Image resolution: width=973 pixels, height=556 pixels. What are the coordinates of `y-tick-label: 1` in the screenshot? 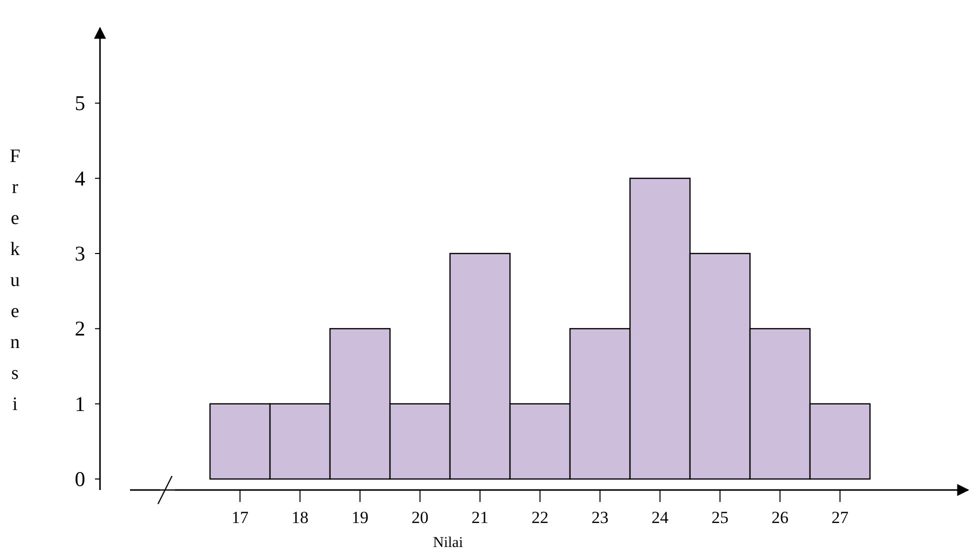 It's located at (80, 404).